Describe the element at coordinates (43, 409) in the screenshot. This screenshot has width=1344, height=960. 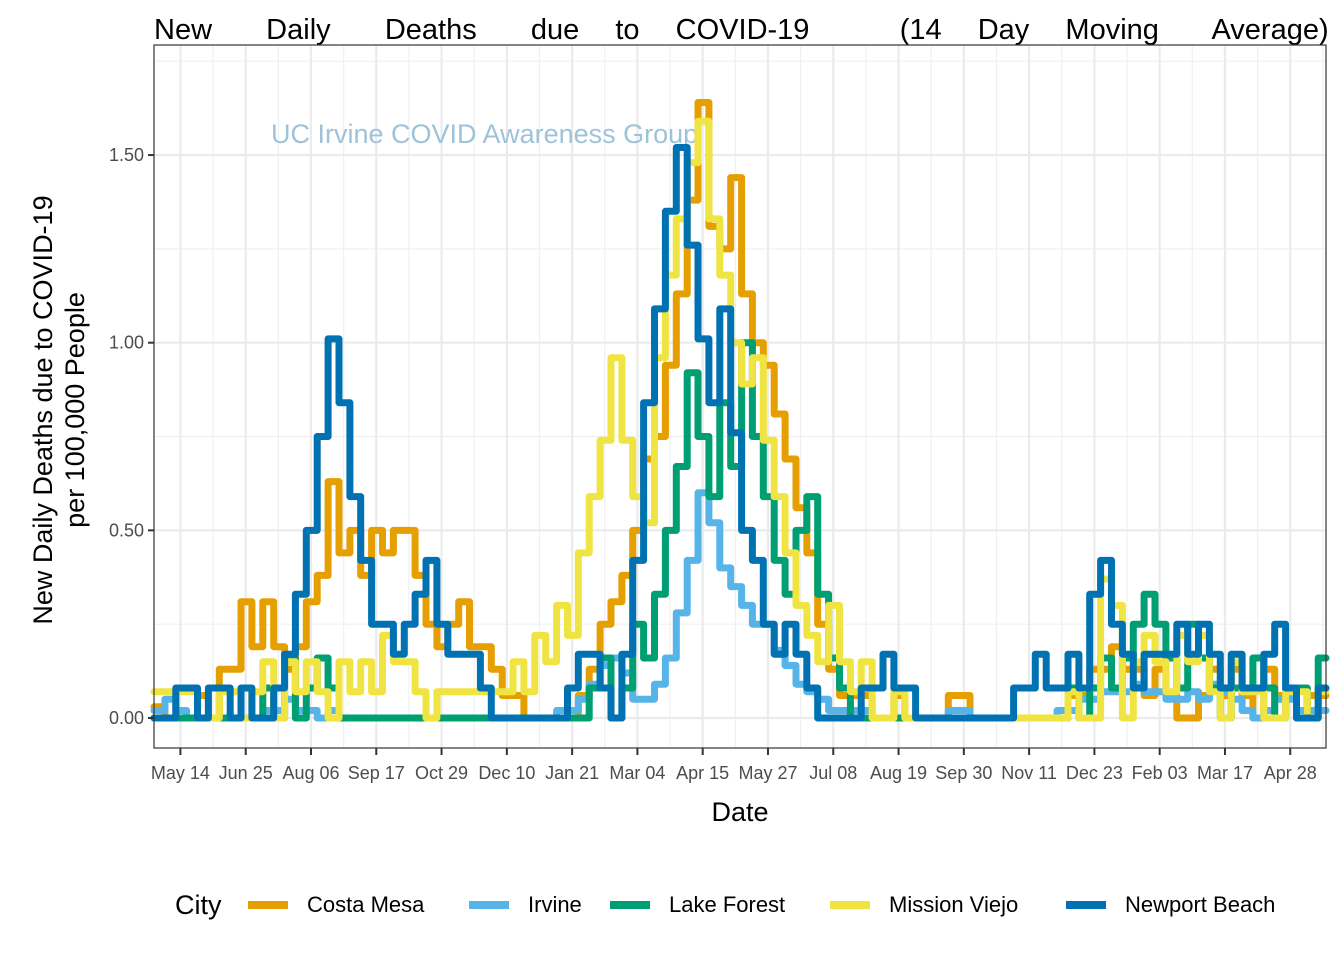
I see `y-axis-title-line1: New Daily Deaths due to COVID-19` at that location.